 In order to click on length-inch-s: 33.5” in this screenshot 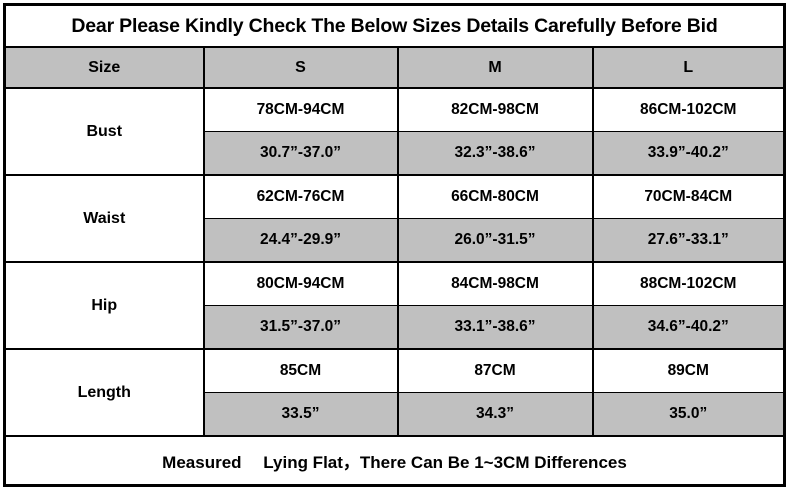, I will do `click(300, 414)`.